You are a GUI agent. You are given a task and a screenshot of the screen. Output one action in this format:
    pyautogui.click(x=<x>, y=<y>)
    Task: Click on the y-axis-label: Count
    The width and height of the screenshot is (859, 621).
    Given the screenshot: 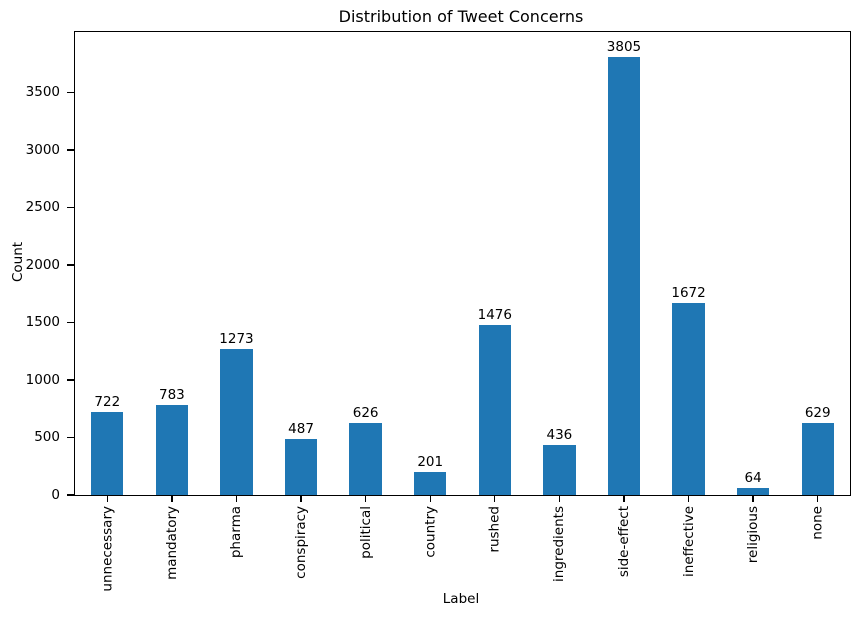 What is the action you would take?
    pyautogui.click(x=18, y=262)
    